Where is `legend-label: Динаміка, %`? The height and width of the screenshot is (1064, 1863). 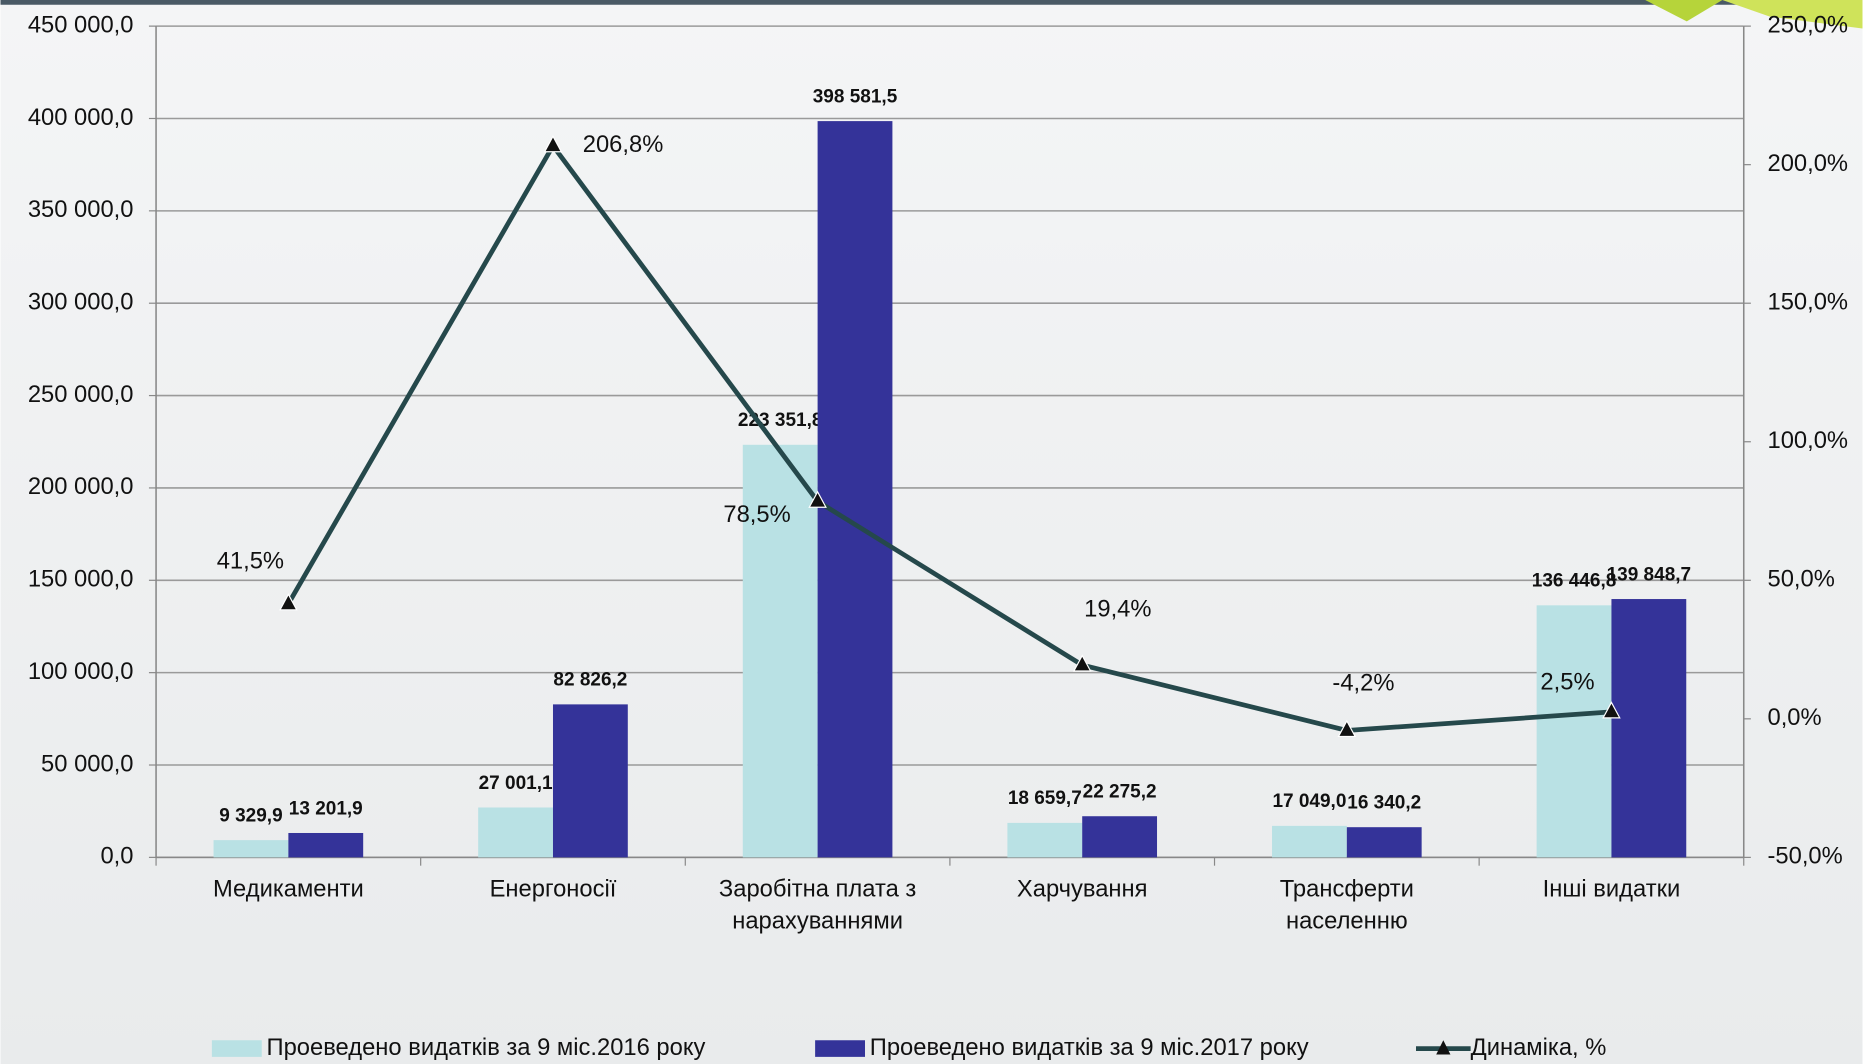 legend-label: Динаміка, % is located at coordinates (1539, 1047).